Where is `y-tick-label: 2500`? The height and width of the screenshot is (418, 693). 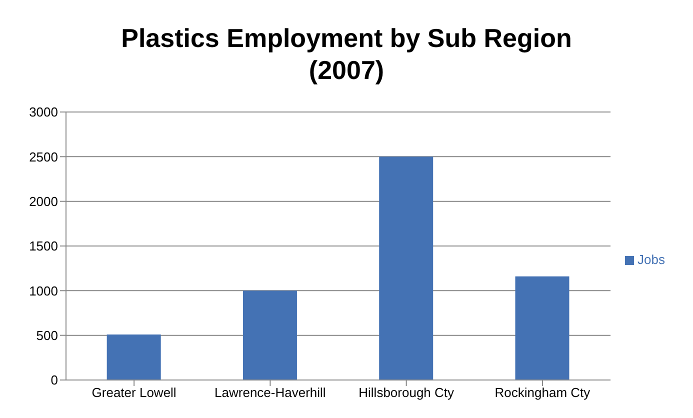 y-tick-label: 2500 is located at coordinates (43, 156).